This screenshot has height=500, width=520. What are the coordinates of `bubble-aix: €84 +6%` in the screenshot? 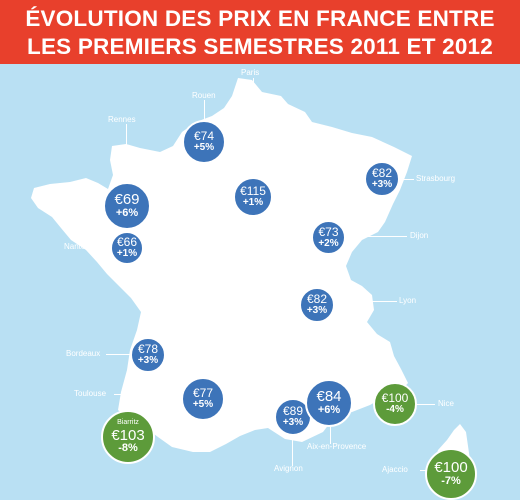 It's located at (329, 403).